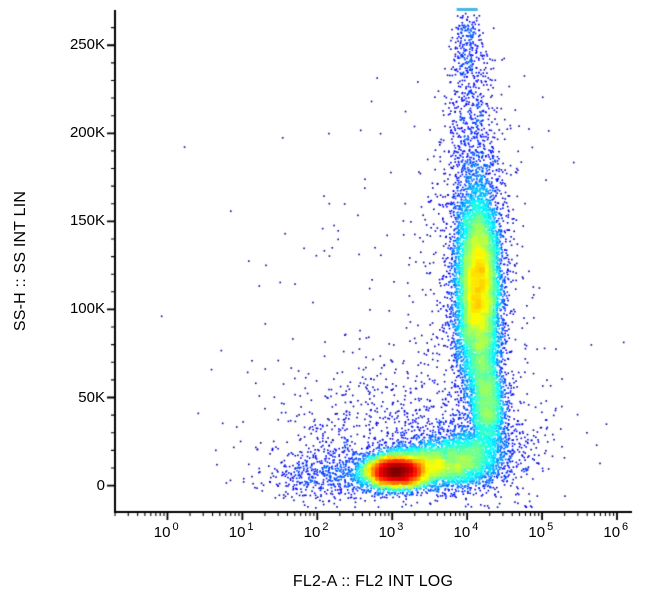 Image resolution: width=650 pixels, height=609 pixels. What do you see at coordinates (87, 221) in the screenshot?
I see `y-tick-label: 150K` at bounding box center [87, 221].